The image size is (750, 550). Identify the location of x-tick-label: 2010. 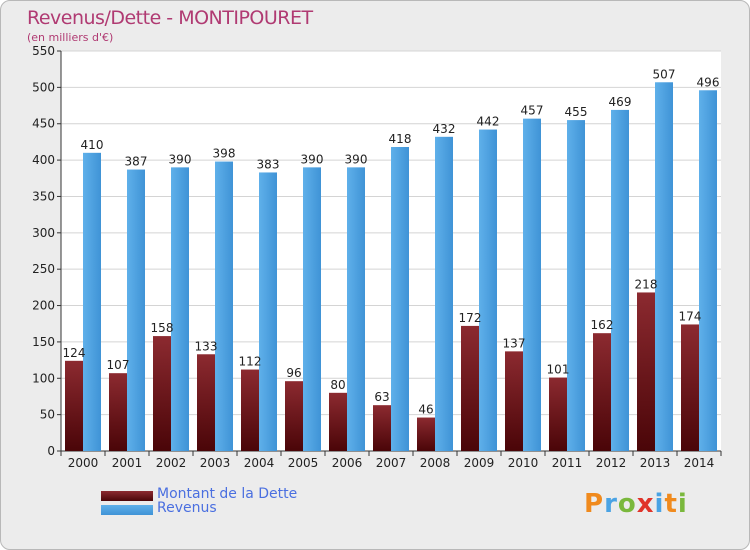
(523, 463).